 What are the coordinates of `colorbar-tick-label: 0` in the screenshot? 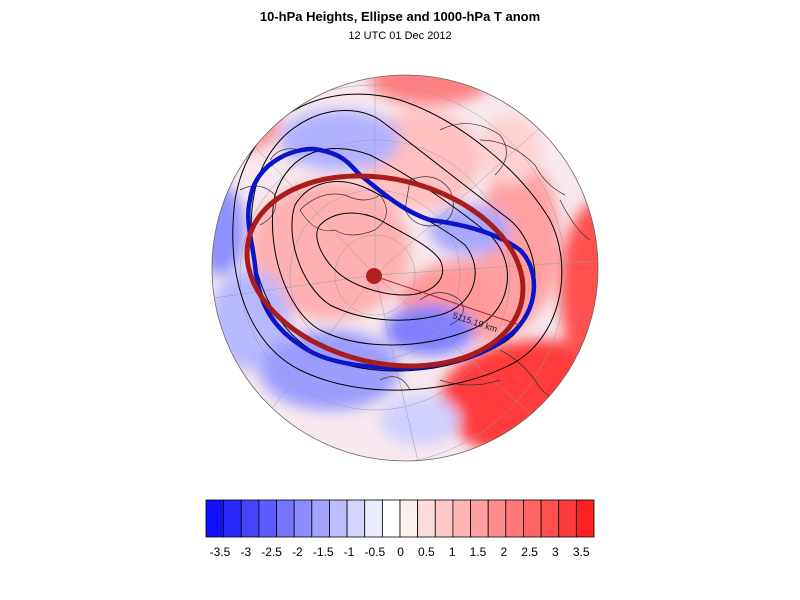 It's located at (400, 552).